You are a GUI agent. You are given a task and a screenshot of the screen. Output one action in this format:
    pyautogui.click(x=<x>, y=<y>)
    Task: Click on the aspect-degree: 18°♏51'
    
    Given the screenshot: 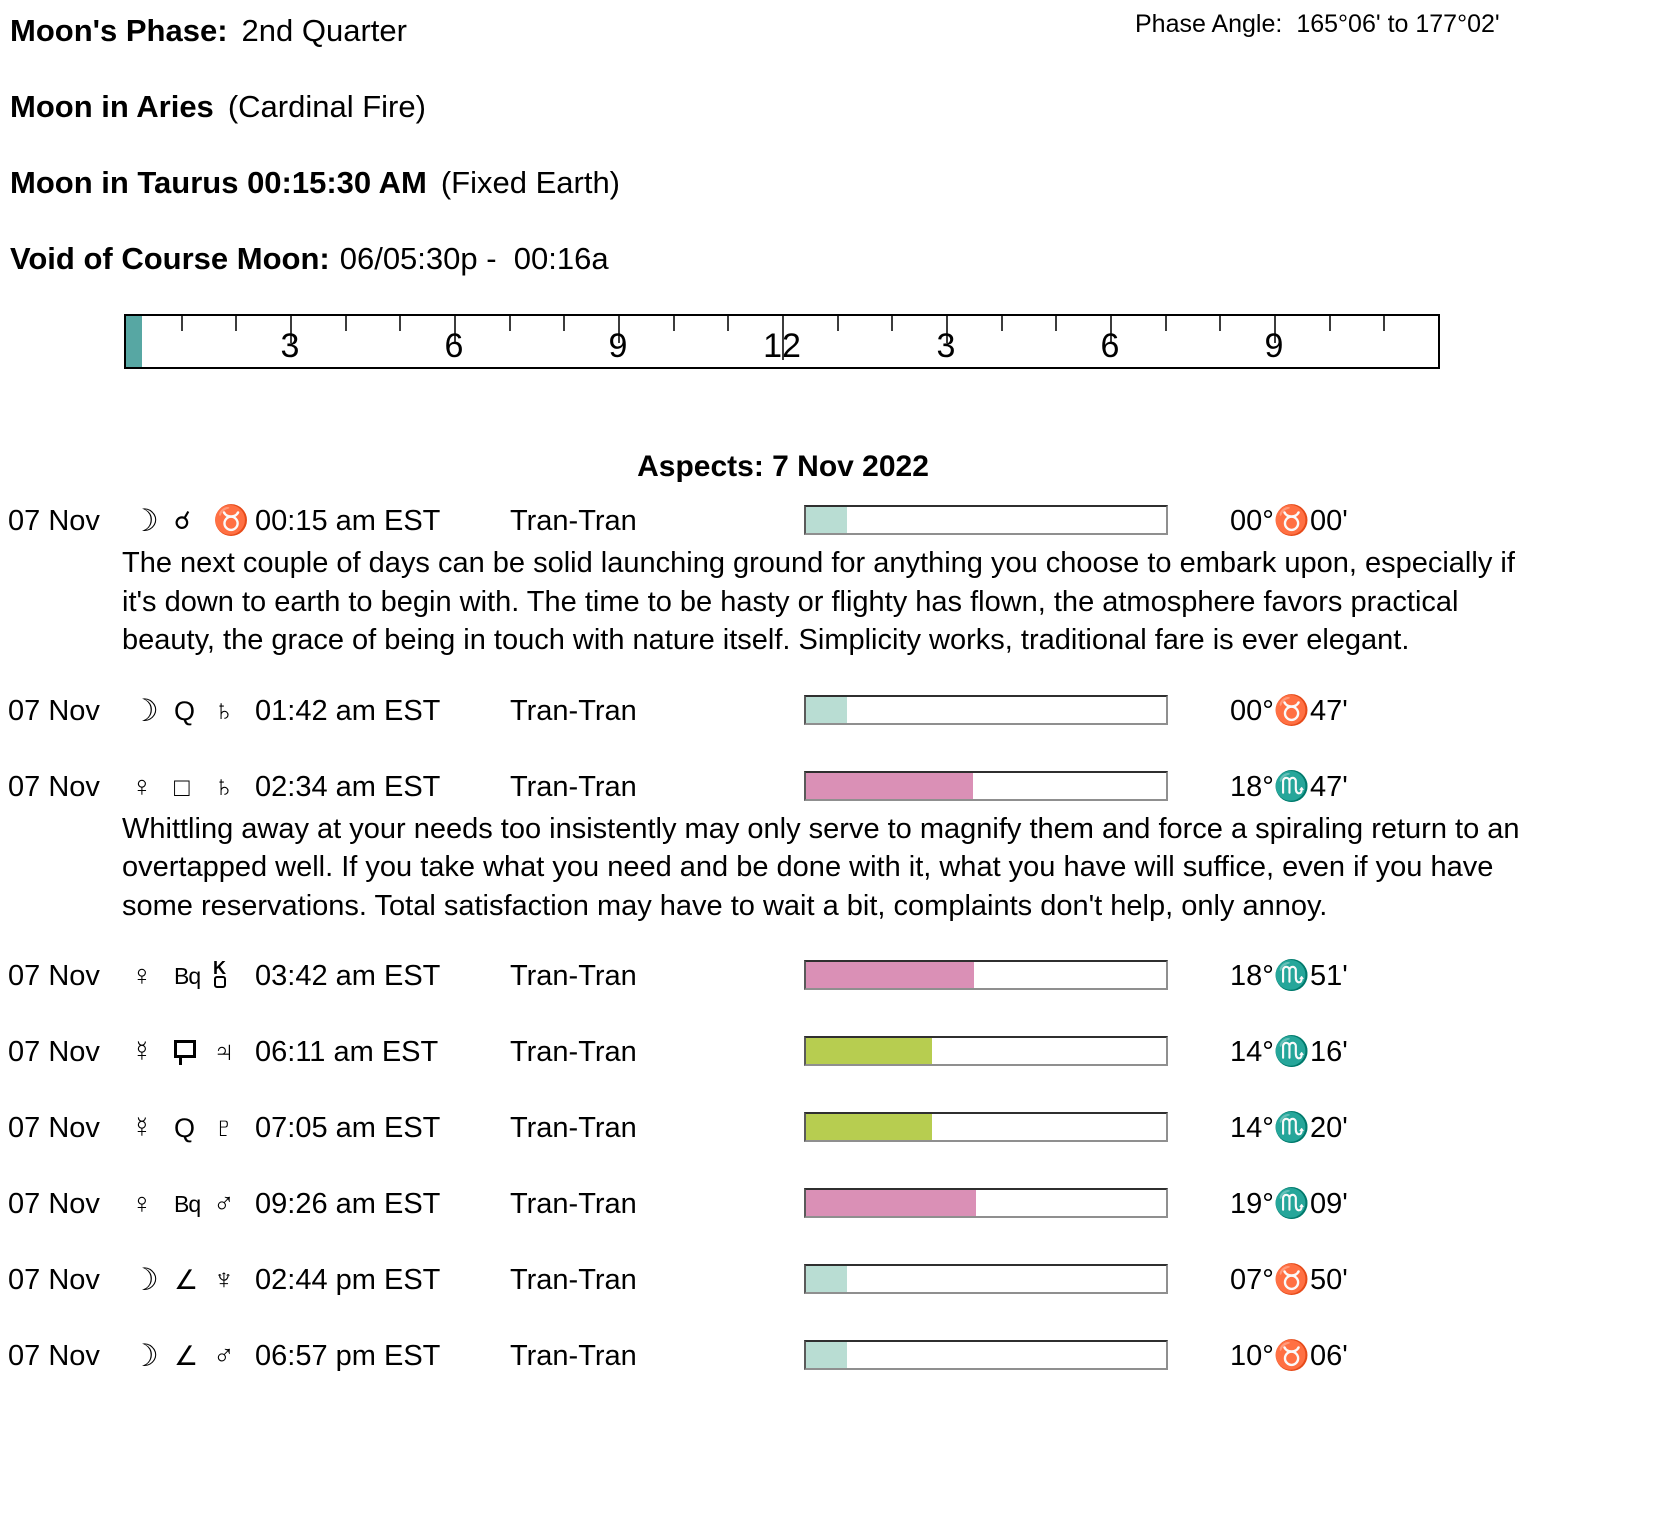 What is the action you would take?
    pyautogui.click(x=1289, y=976)
    